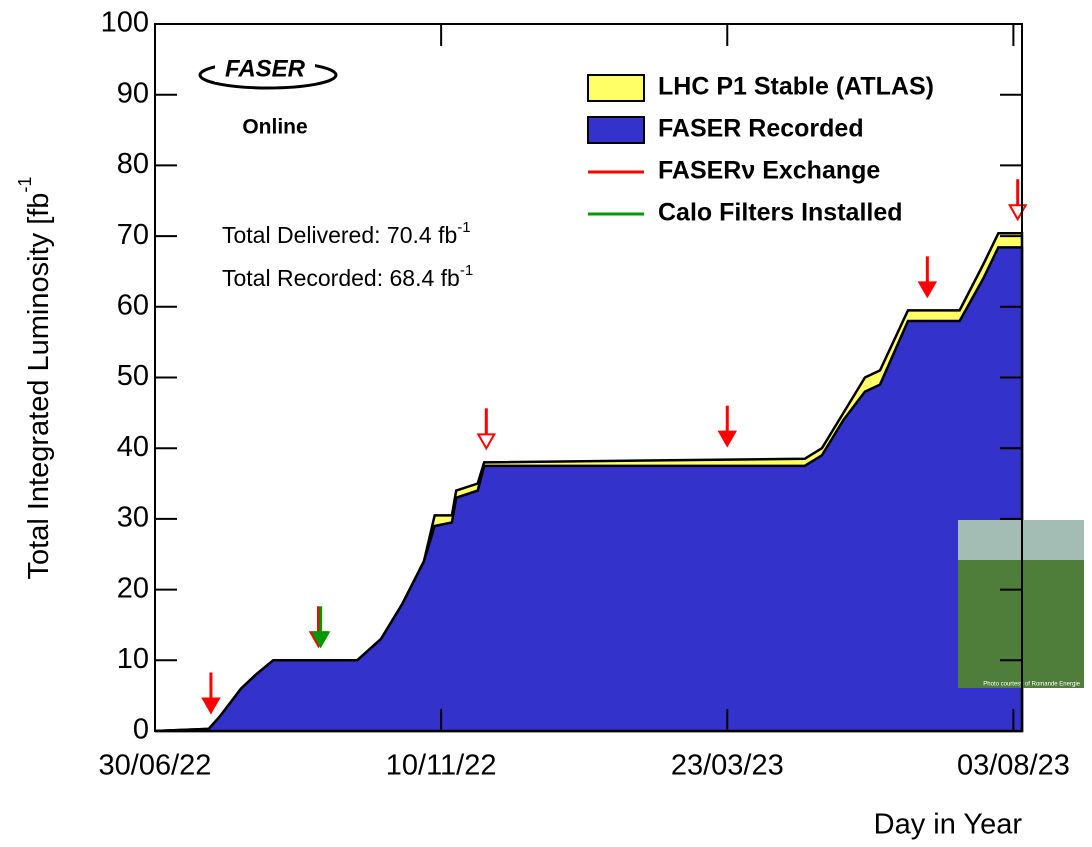 This screenshot has height=847, width=1092. I want to click on x-tick-label: 10/11/22, so click(441, 766).